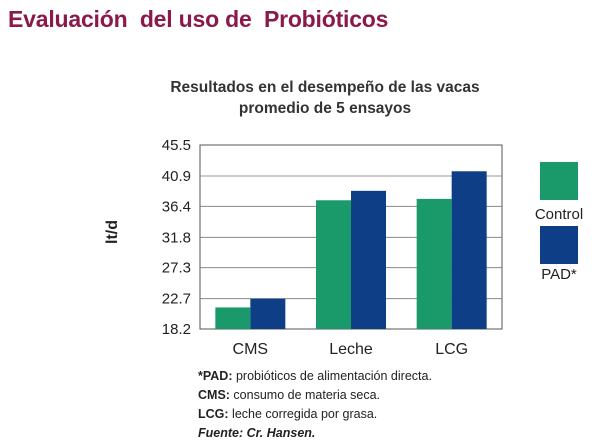 The width and height of the screenshot is (600, 448). I want to click on bar-leche-control, so click(333, 264).